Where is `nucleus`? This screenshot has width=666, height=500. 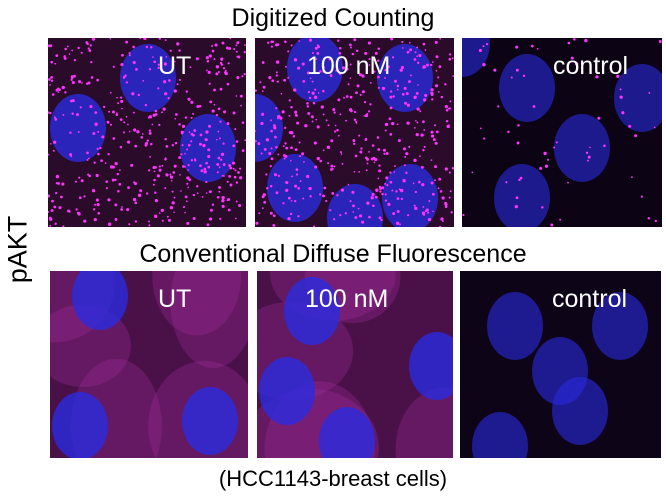 nucleus is located at coordinates (500, 435).